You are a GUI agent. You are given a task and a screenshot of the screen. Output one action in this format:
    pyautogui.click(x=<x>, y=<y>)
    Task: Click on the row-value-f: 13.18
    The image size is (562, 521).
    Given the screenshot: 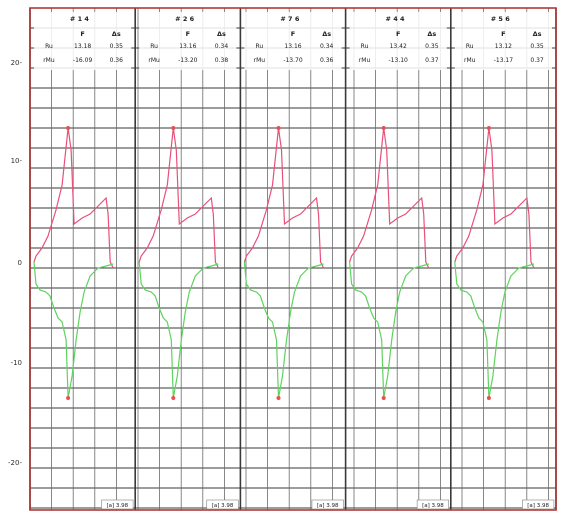 What is the action you would take?
    pyautogui.click(x=82, y=46)
    